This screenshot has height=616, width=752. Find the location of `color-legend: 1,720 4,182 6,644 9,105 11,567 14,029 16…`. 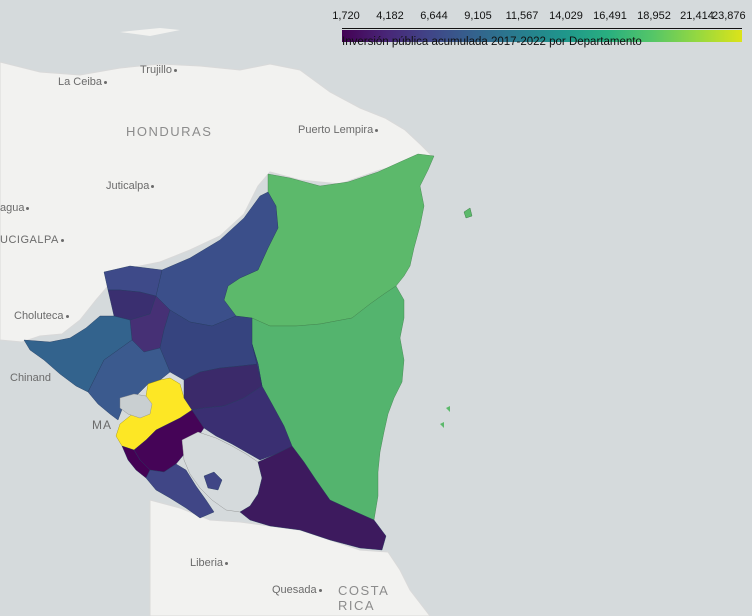

color-legend: 1,720 4,182 6,644 9,105 11,567 14,029 16… is located at coordinates (536, 29).